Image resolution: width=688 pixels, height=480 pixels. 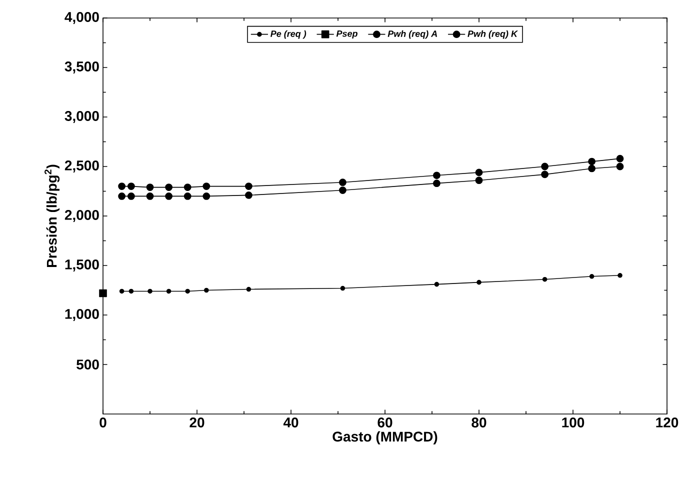 What do you see at coordinates (82, 315) in the screenshot?
I see `y-tick-label: 1,000` at bounding box center [82, 315].